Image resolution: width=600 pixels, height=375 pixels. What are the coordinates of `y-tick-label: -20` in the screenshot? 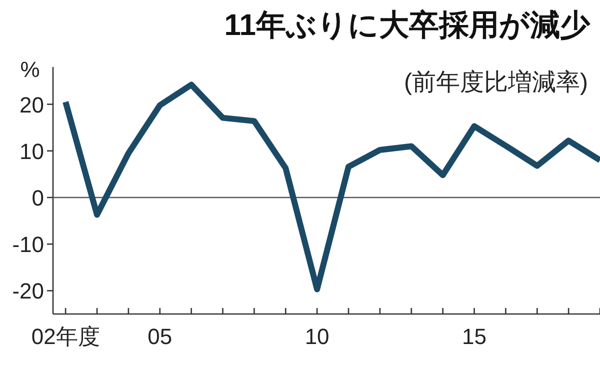 It's located at (28, 291).